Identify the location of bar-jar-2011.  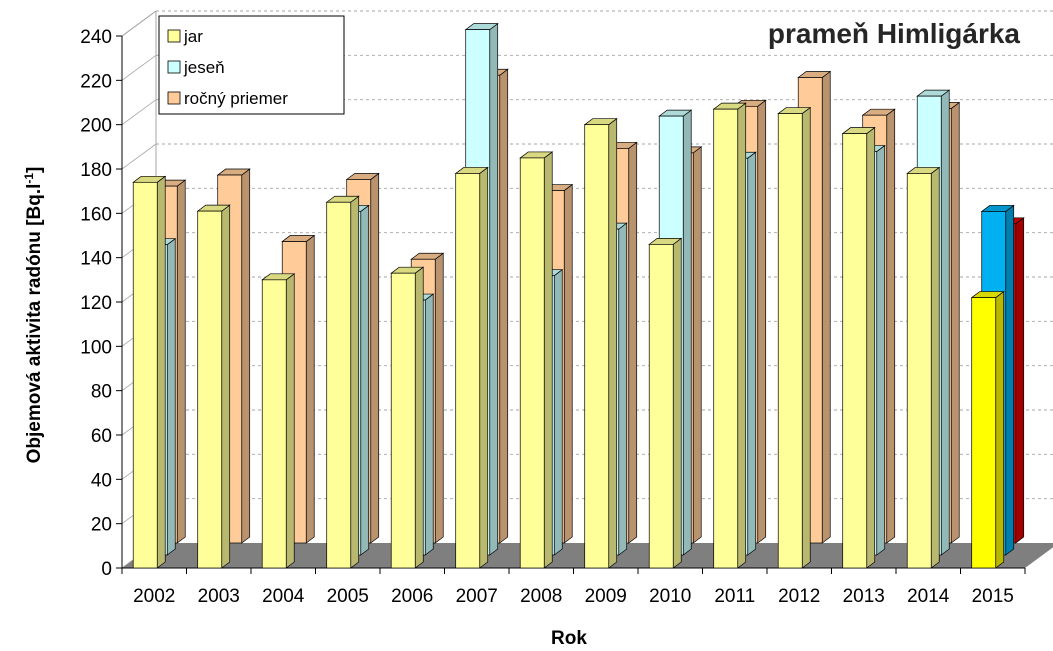
(729, 335).